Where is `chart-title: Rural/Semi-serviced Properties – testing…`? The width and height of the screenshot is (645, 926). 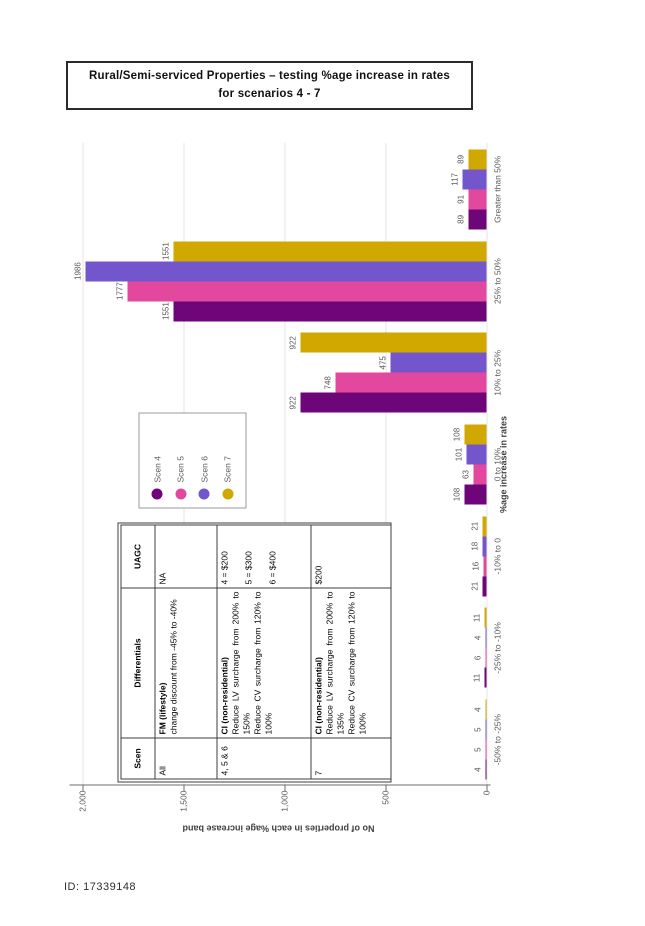
chart-title: Rural/Semi-serviced Properties – testing… is located at coordinates (269, 85).